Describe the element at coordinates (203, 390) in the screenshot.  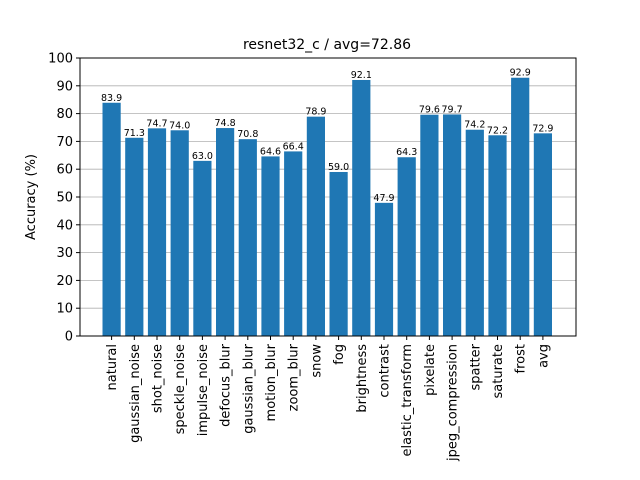
I see `x-tick-label: impulse_noise` at that location.